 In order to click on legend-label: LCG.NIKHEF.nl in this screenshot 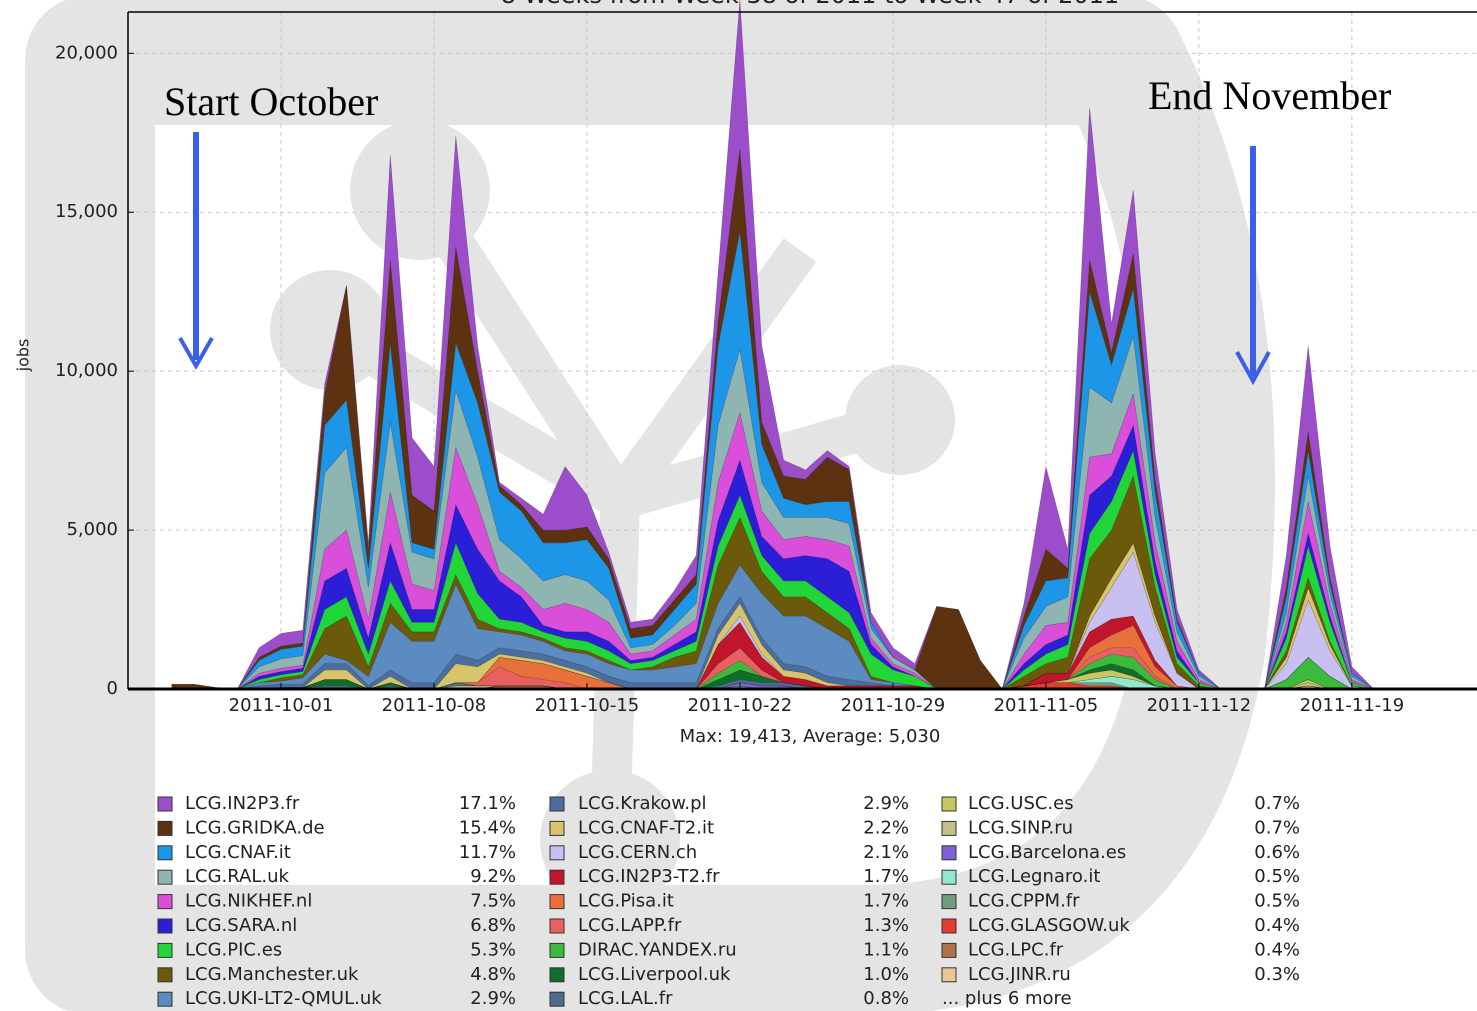, I will do `click(248, 901)`.